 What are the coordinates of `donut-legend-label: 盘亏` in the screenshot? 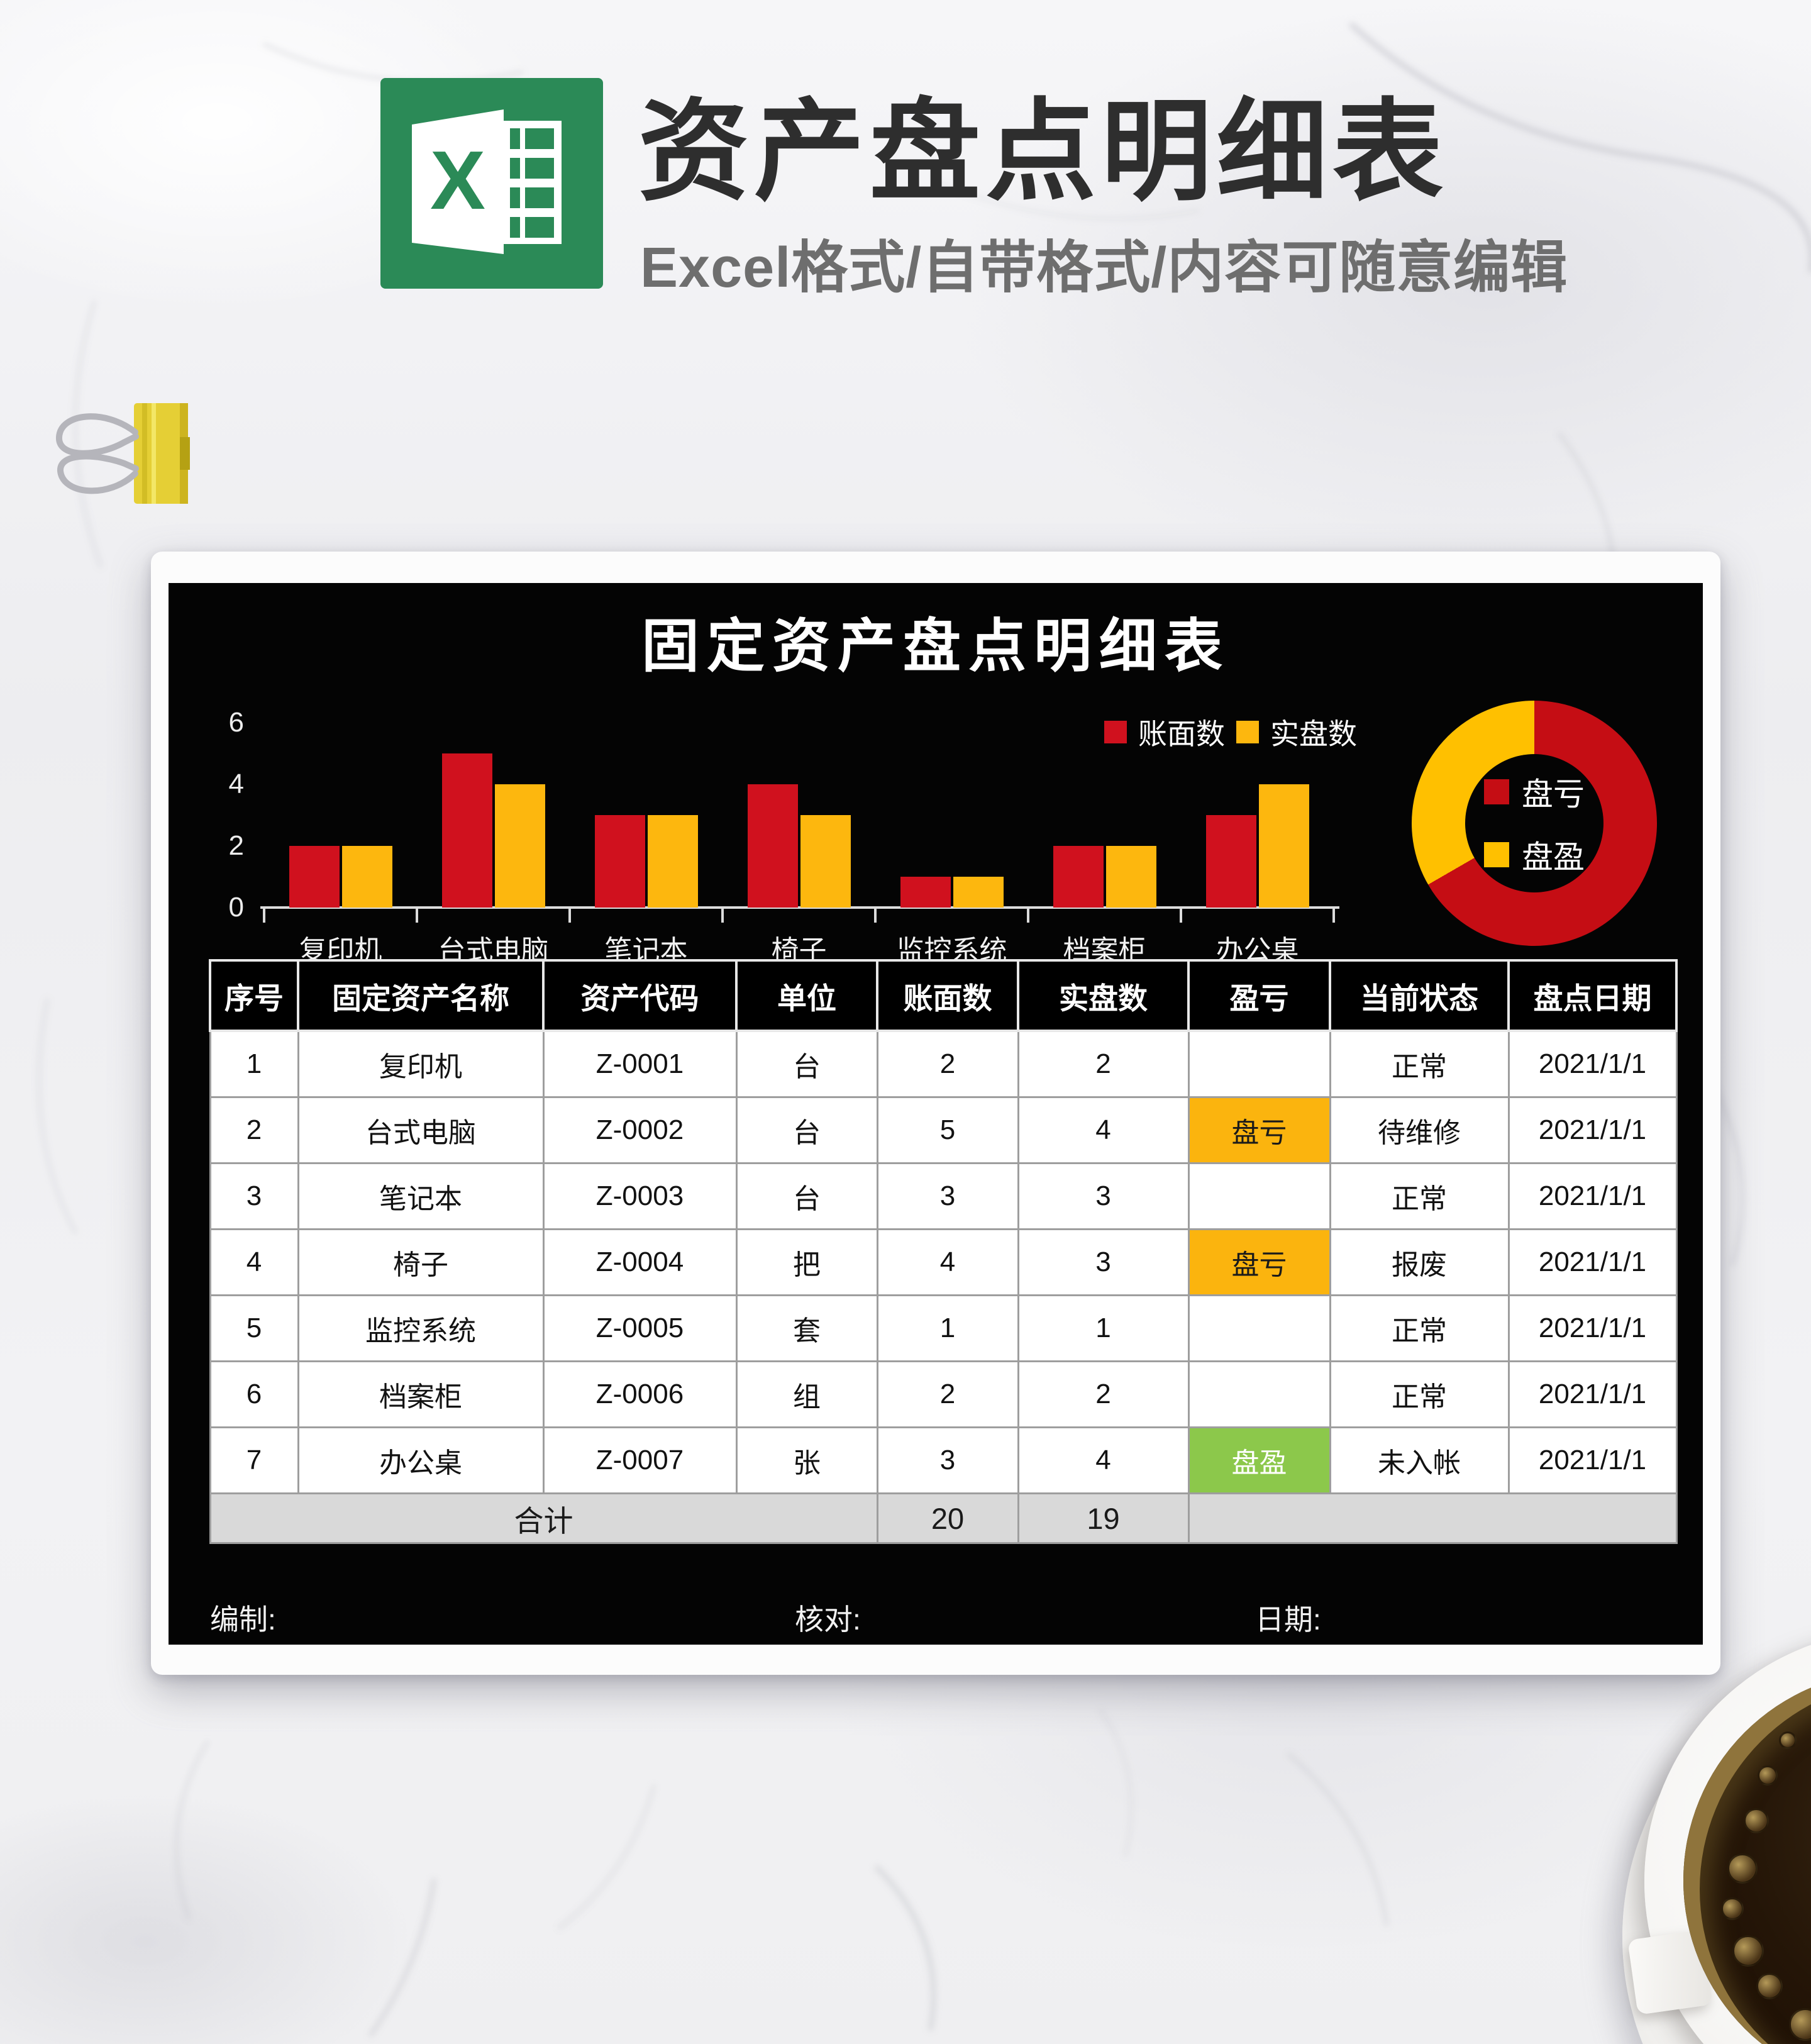 It's located at (1553, 795).